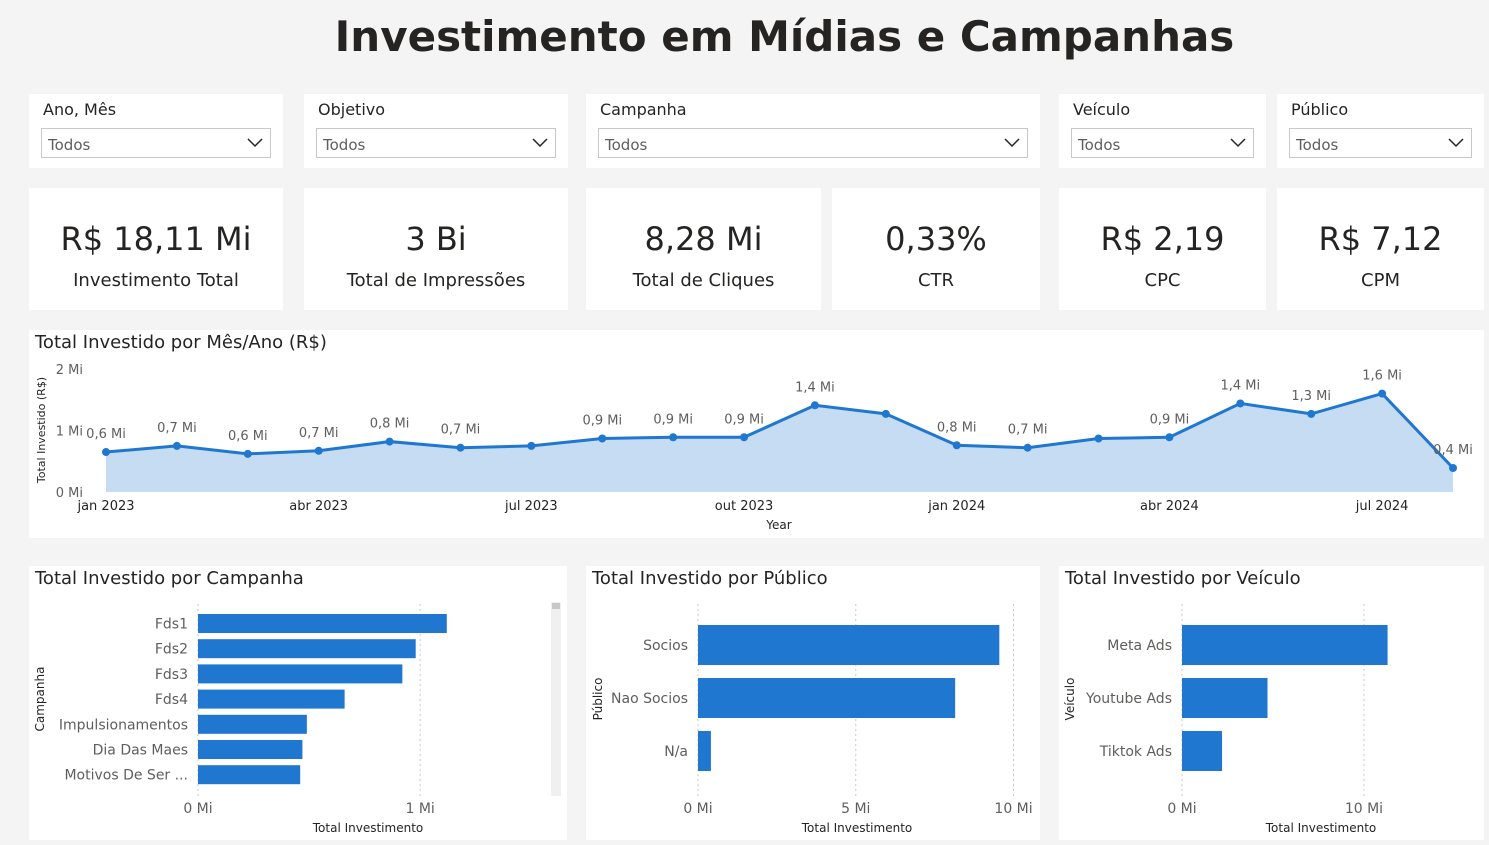  I want to click on kpi-label: Total de Impressões, so click(436, 280).